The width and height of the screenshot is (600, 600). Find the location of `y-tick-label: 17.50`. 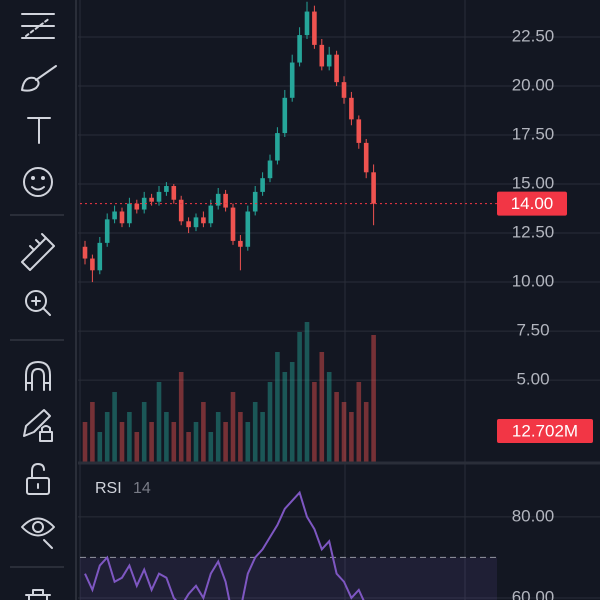

y-tick-label: 17.50 is located at coordinates (533, 134).